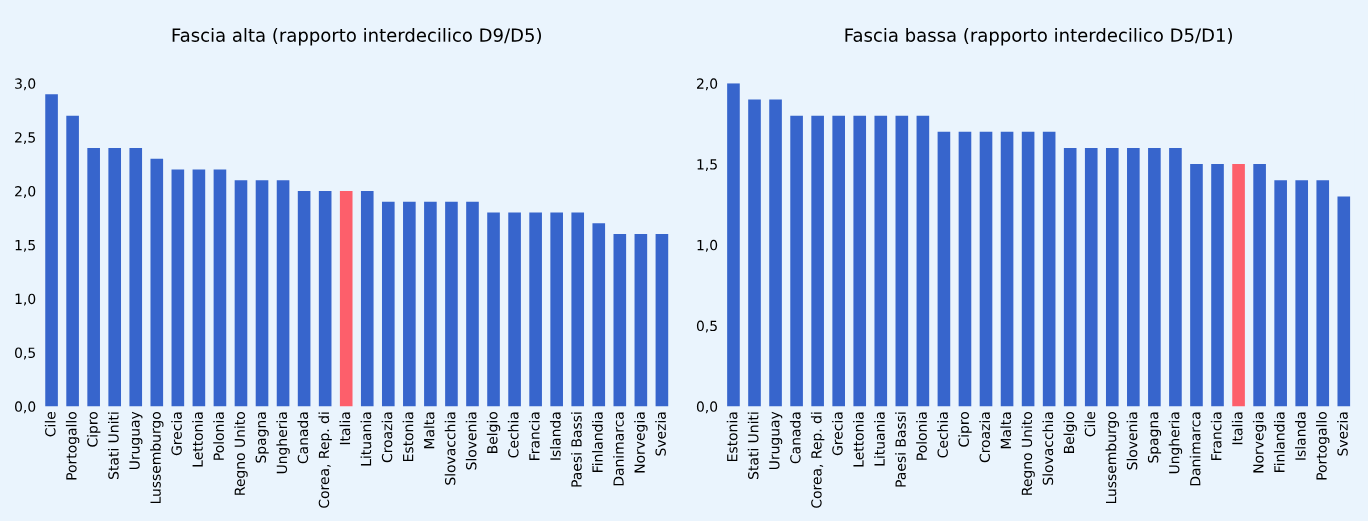 Image resolution: width=1368 pixels, height=521 pixels. Describe the element at coordinates (900, 449) in the screenshot. I see `x-tick-label: Paesi Bassi` at that location.